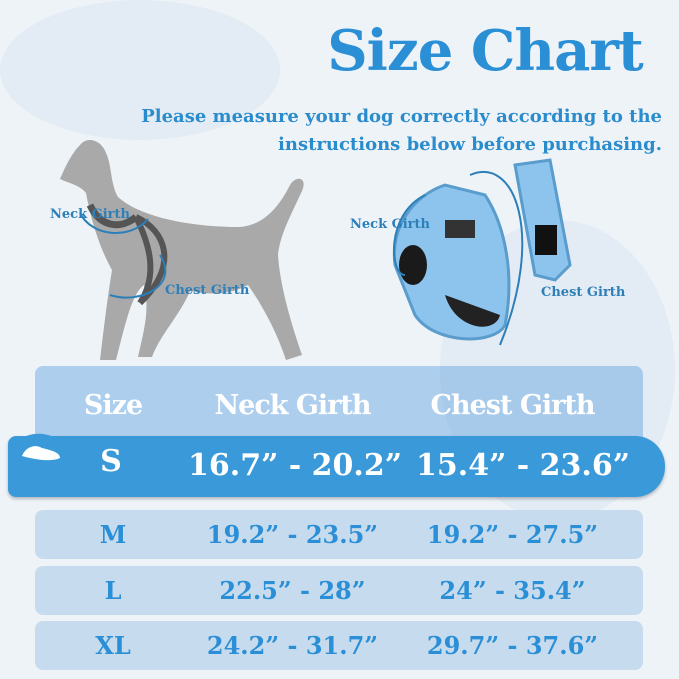 The height and width of the screenshot is (679, 679). I want to click on table-row-s-highlighted: S 16.7” - 20.2” 15.4” - 23.6”, so click(336, 465).